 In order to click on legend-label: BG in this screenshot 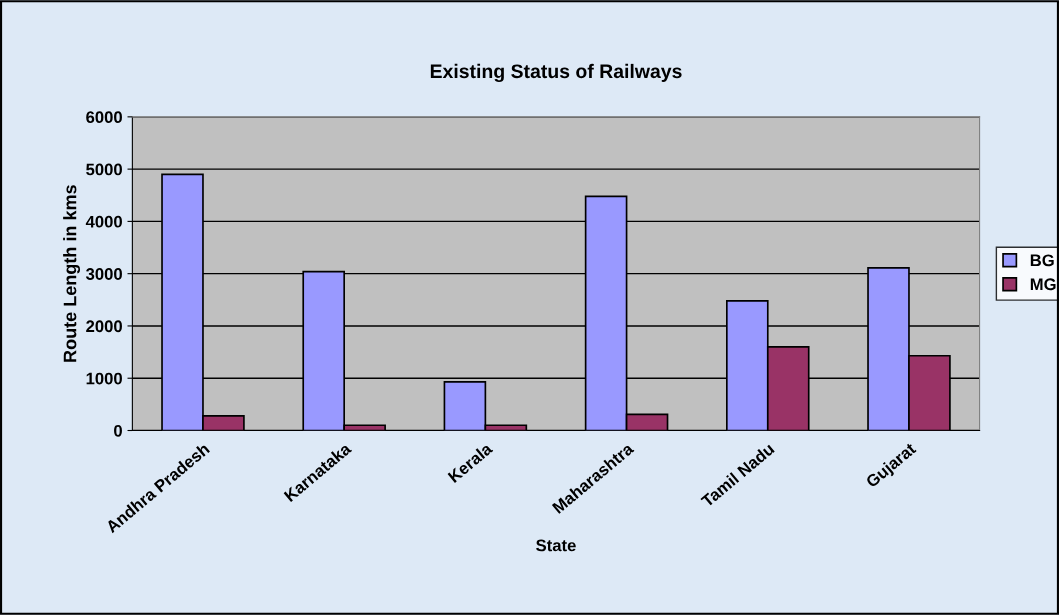, I will do `click(1042, 260)`.